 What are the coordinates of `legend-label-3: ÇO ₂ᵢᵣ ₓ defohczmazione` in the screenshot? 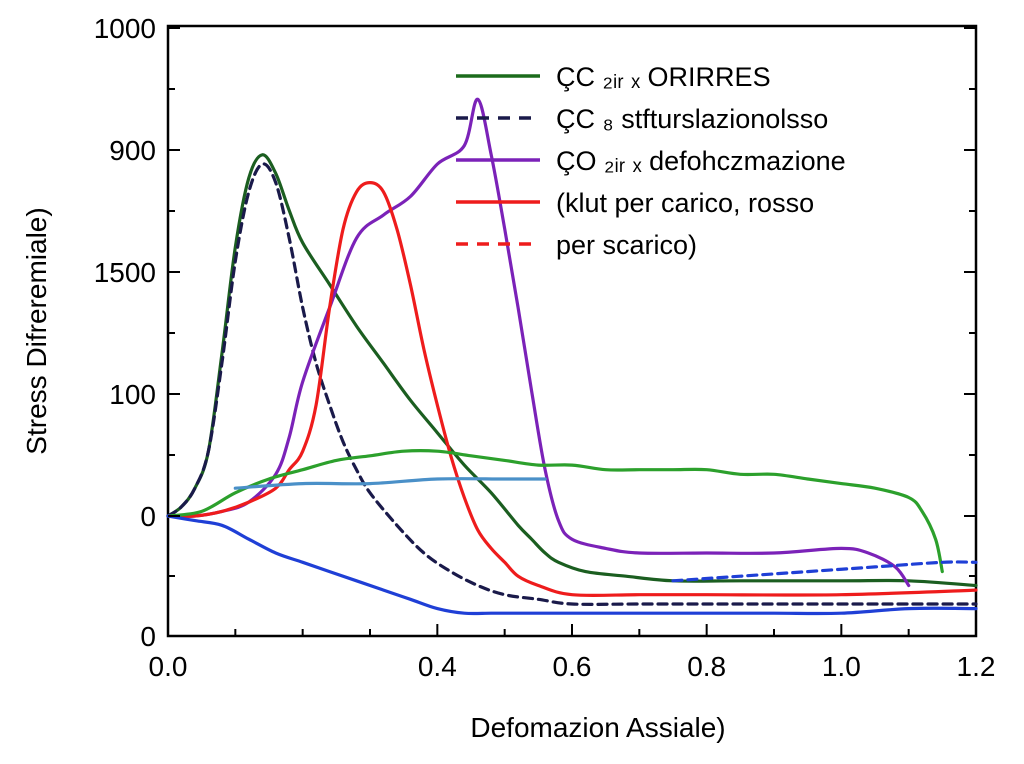 It's located at (701, 161).